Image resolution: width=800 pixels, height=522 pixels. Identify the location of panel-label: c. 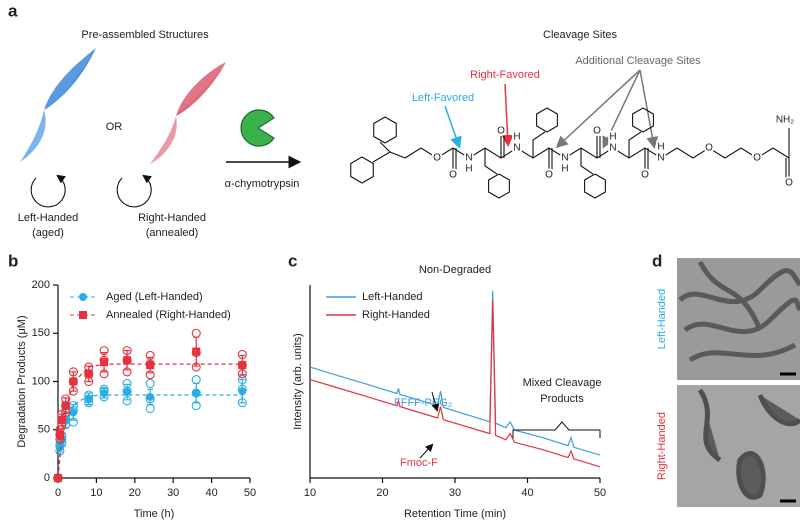
(292, 260).